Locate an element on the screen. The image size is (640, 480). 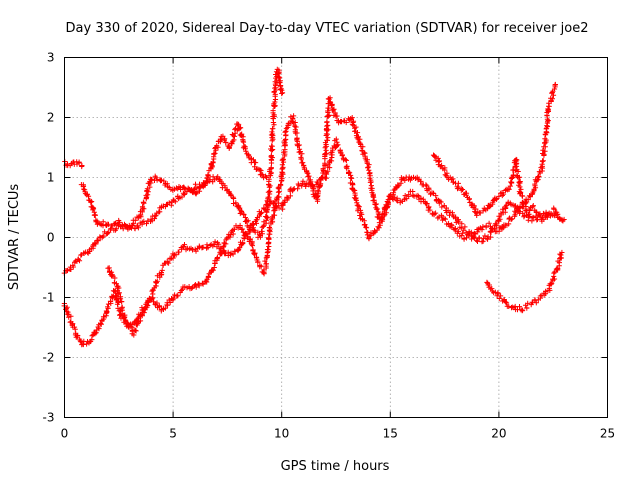
series-track-f is located at coordinates (498, 188).